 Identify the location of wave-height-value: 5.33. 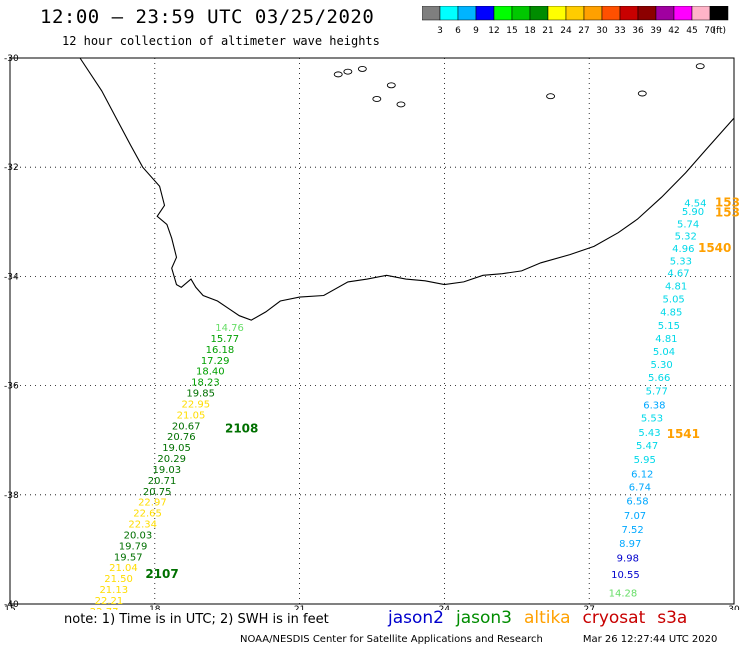
(681, 261).